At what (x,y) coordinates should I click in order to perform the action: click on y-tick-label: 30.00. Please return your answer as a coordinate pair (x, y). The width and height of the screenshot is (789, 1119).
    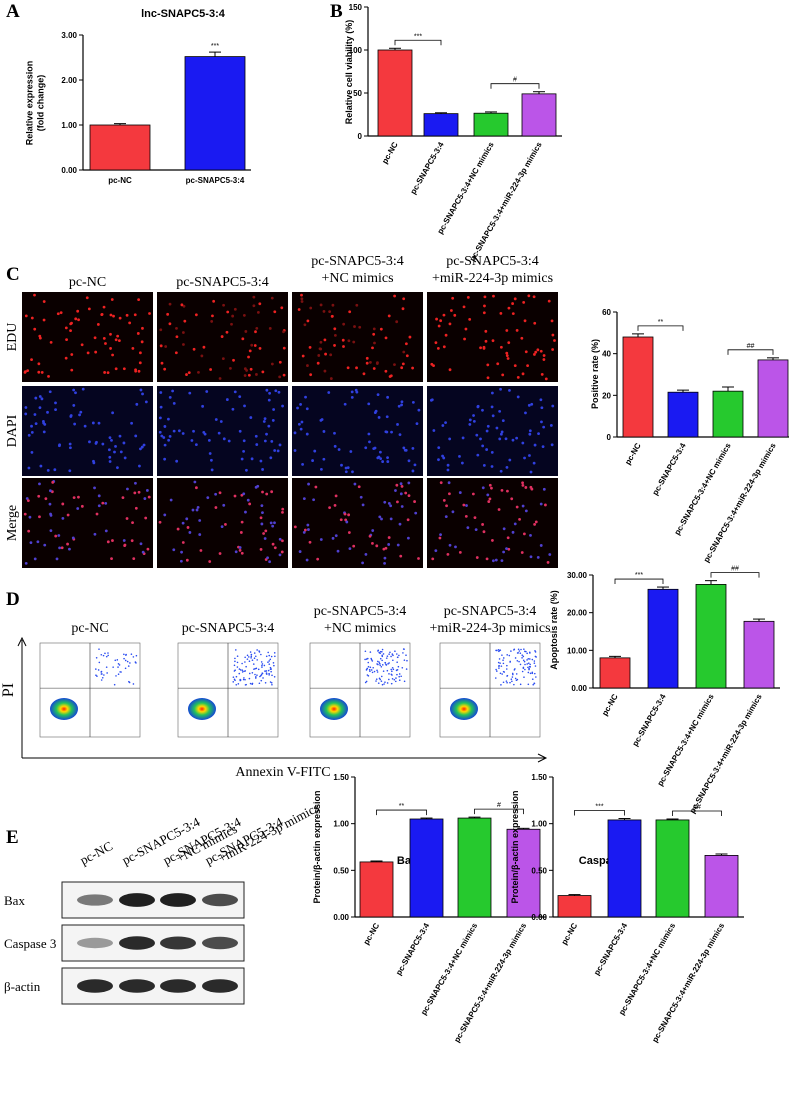
    Looking at the image, I should click on (577, 575).